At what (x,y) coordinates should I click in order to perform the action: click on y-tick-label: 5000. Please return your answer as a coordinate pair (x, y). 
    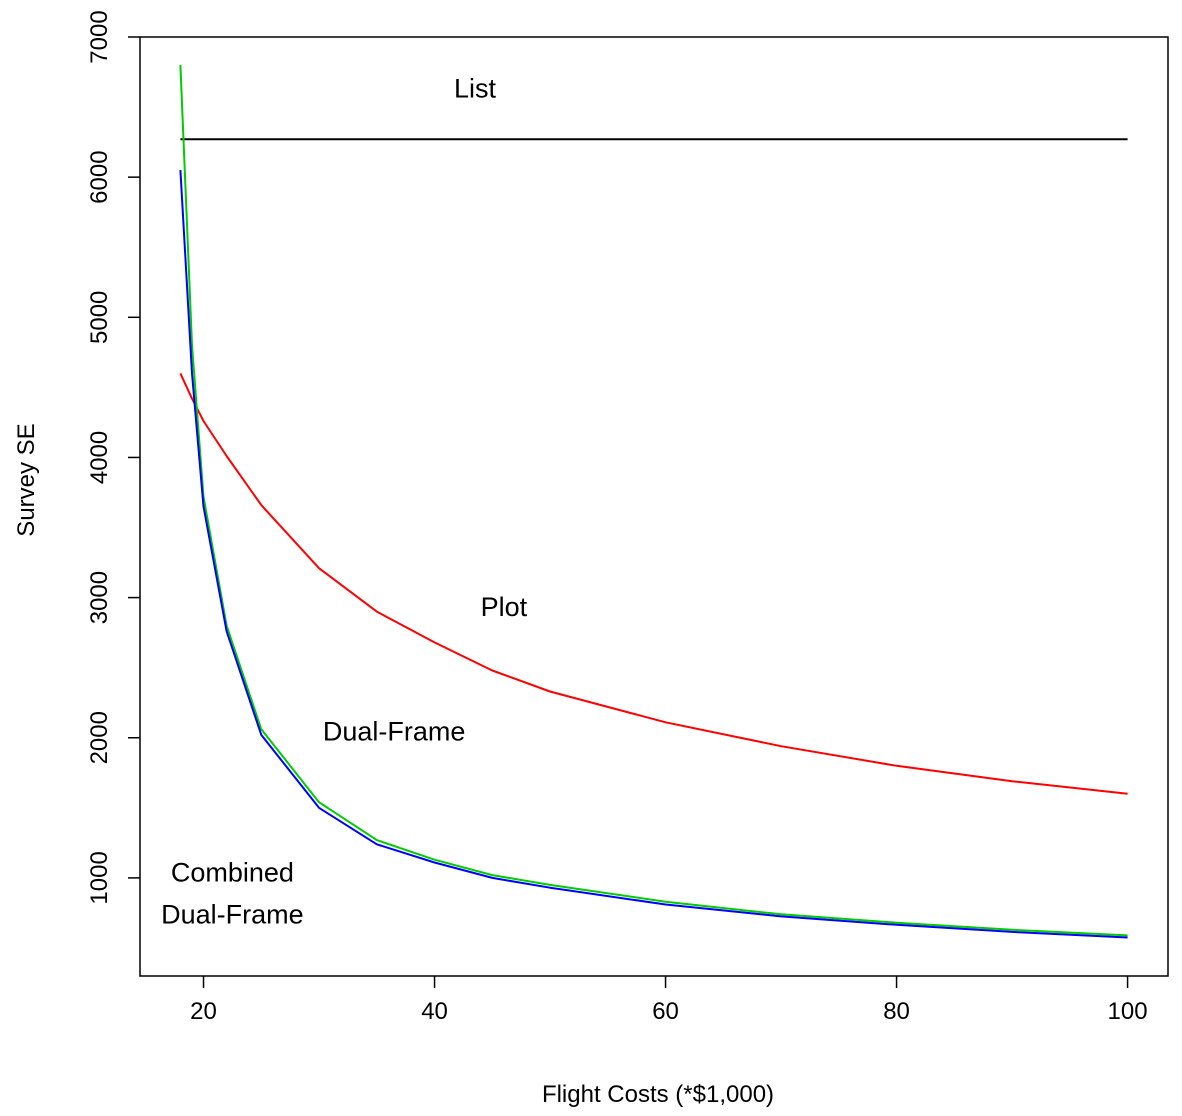
    Looking at the image, I should click on (99, 317).